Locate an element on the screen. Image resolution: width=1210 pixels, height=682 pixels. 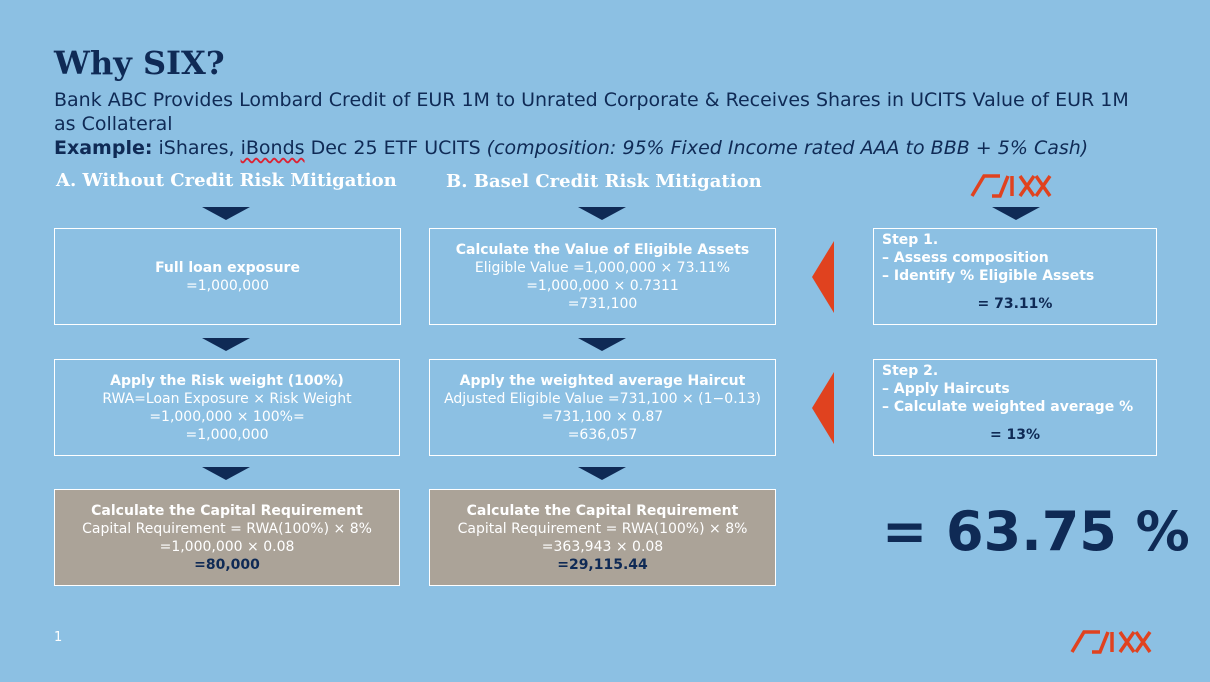
step-label: Step 1. is located at coordinates (910, 240).